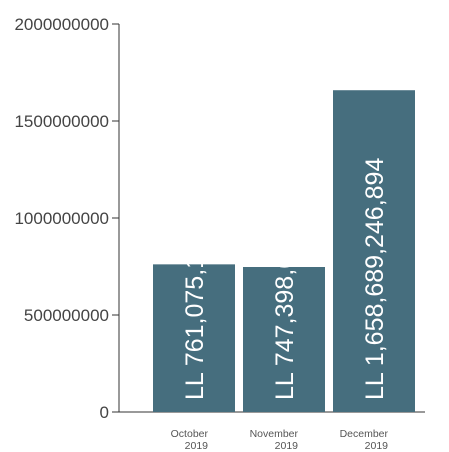  Describe the element at coordinates (61, 121) in the screenshot. I see `y-tick-label: 1500000000` at that location.